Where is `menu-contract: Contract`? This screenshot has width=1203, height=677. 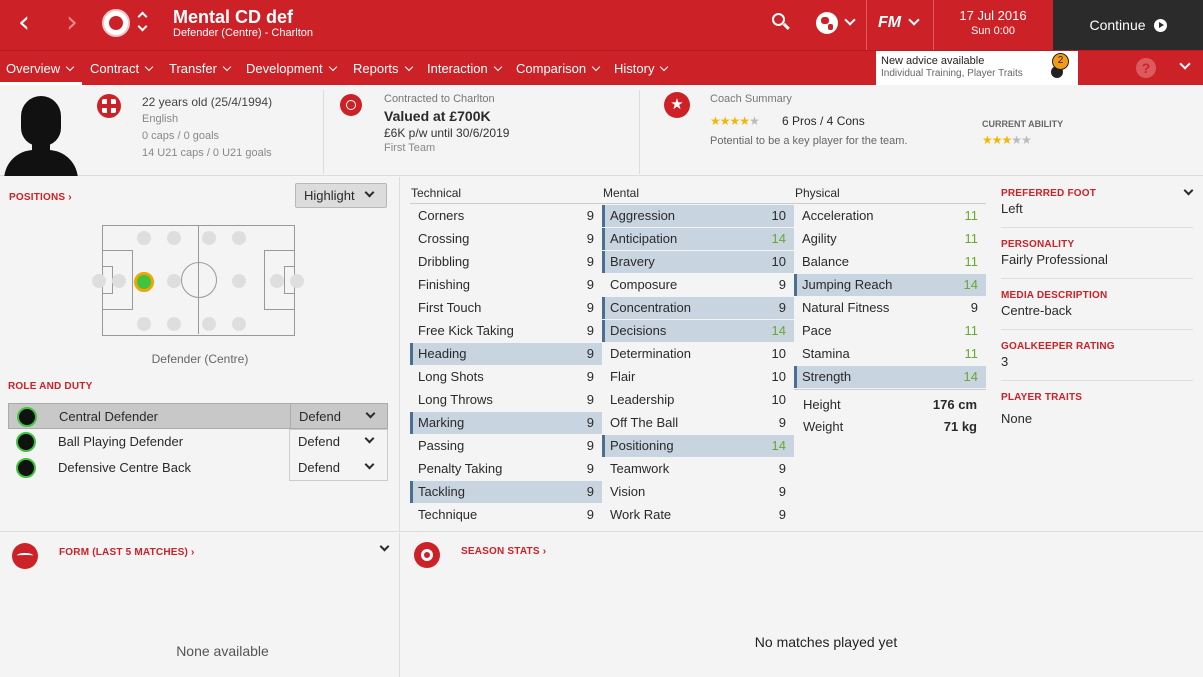 menu-contract: Contract is located at coordinates (122, 68).